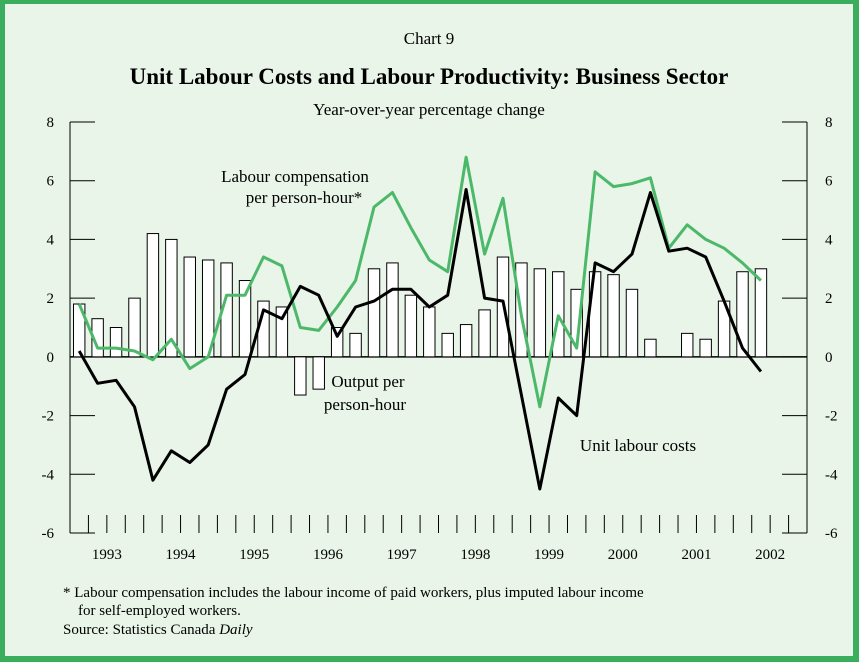 This screenshot has height=662, width=859. I want to click on y-tick-label-right: -6, so click(831, 534).